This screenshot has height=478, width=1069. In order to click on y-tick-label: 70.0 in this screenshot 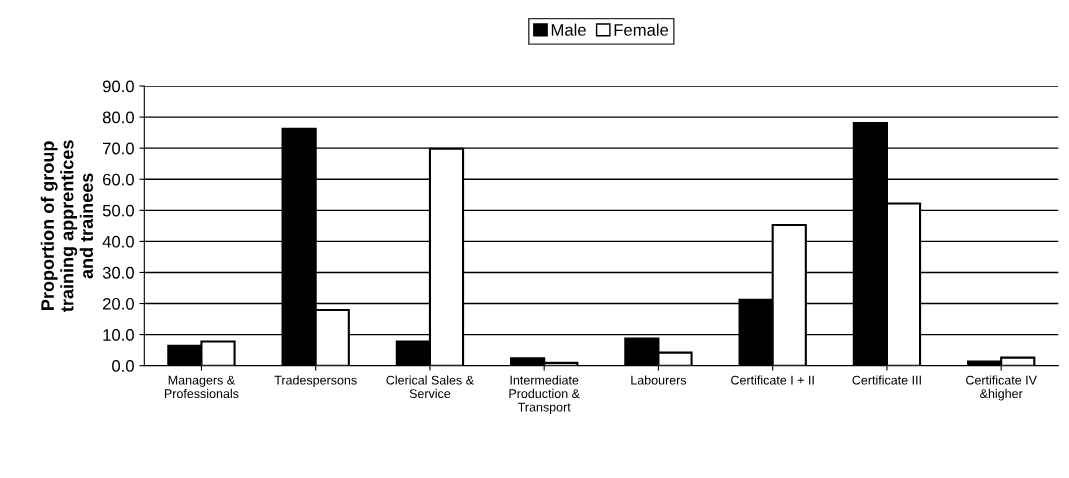, I will do `click(118, 148)`.